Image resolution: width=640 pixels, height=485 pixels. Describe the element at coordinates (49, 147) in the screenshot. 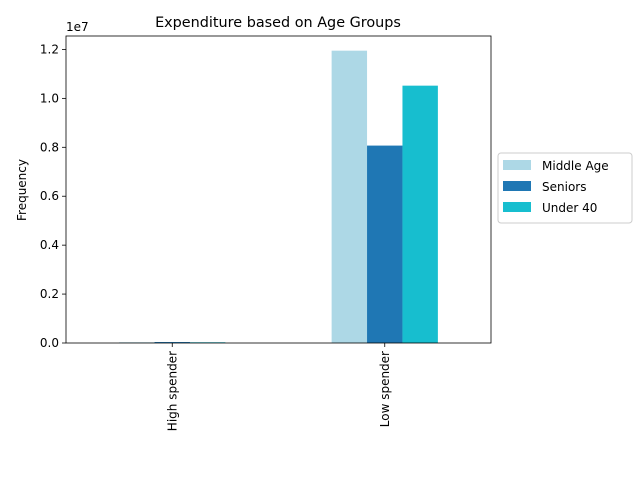

I see `y-tick-label: 0.8` at that location.